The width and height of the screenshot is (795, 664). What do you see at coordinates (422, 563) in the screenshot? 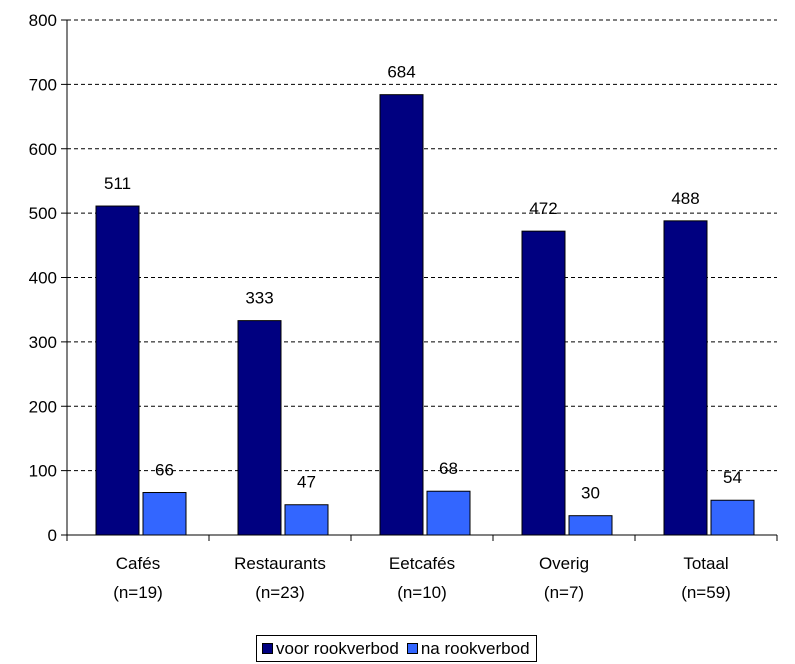
I see `x-category-label: Eetcafés` at bounding box center [422, 563].